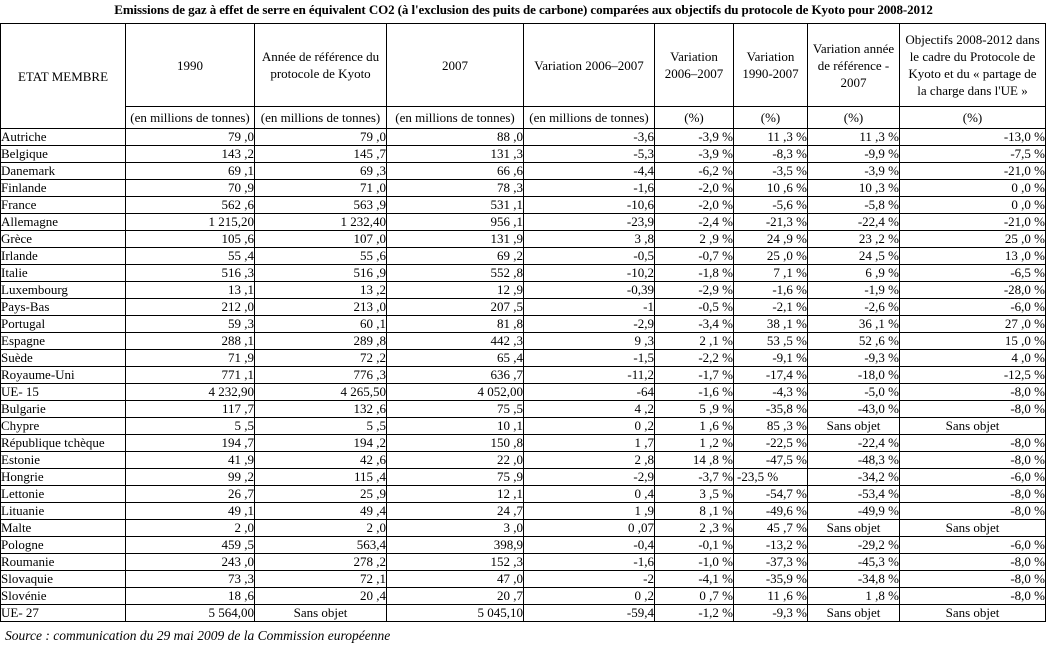 The image size is (1047, 646). I want to click on value-cell: 45 ,7 %, so click(770, 528).